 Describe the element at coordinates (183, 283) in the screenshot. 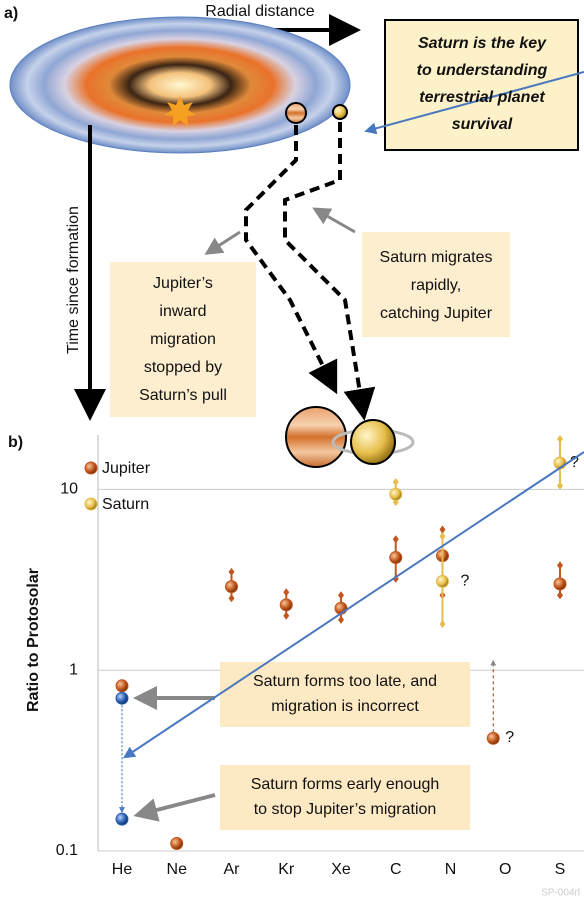

I see `jupiter-note: Jupiter’s` at that location.